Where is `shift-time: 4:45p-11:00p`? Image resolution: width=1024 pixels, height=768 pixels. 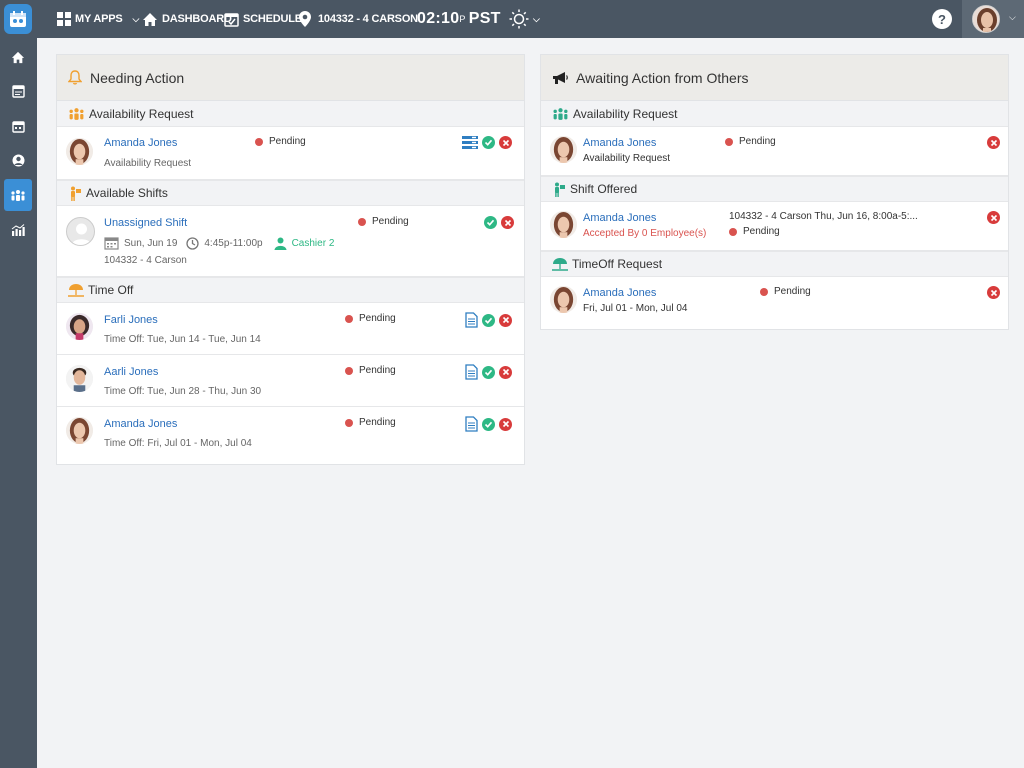 shift-time: 4:45p-11:00p is located at coordinates (233, 243).